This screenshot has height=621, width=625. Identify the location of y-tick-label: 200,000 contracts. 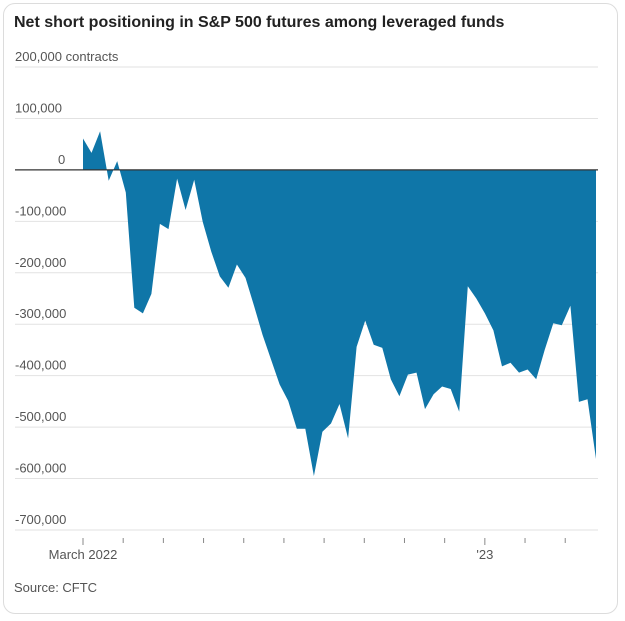
(67, 56).